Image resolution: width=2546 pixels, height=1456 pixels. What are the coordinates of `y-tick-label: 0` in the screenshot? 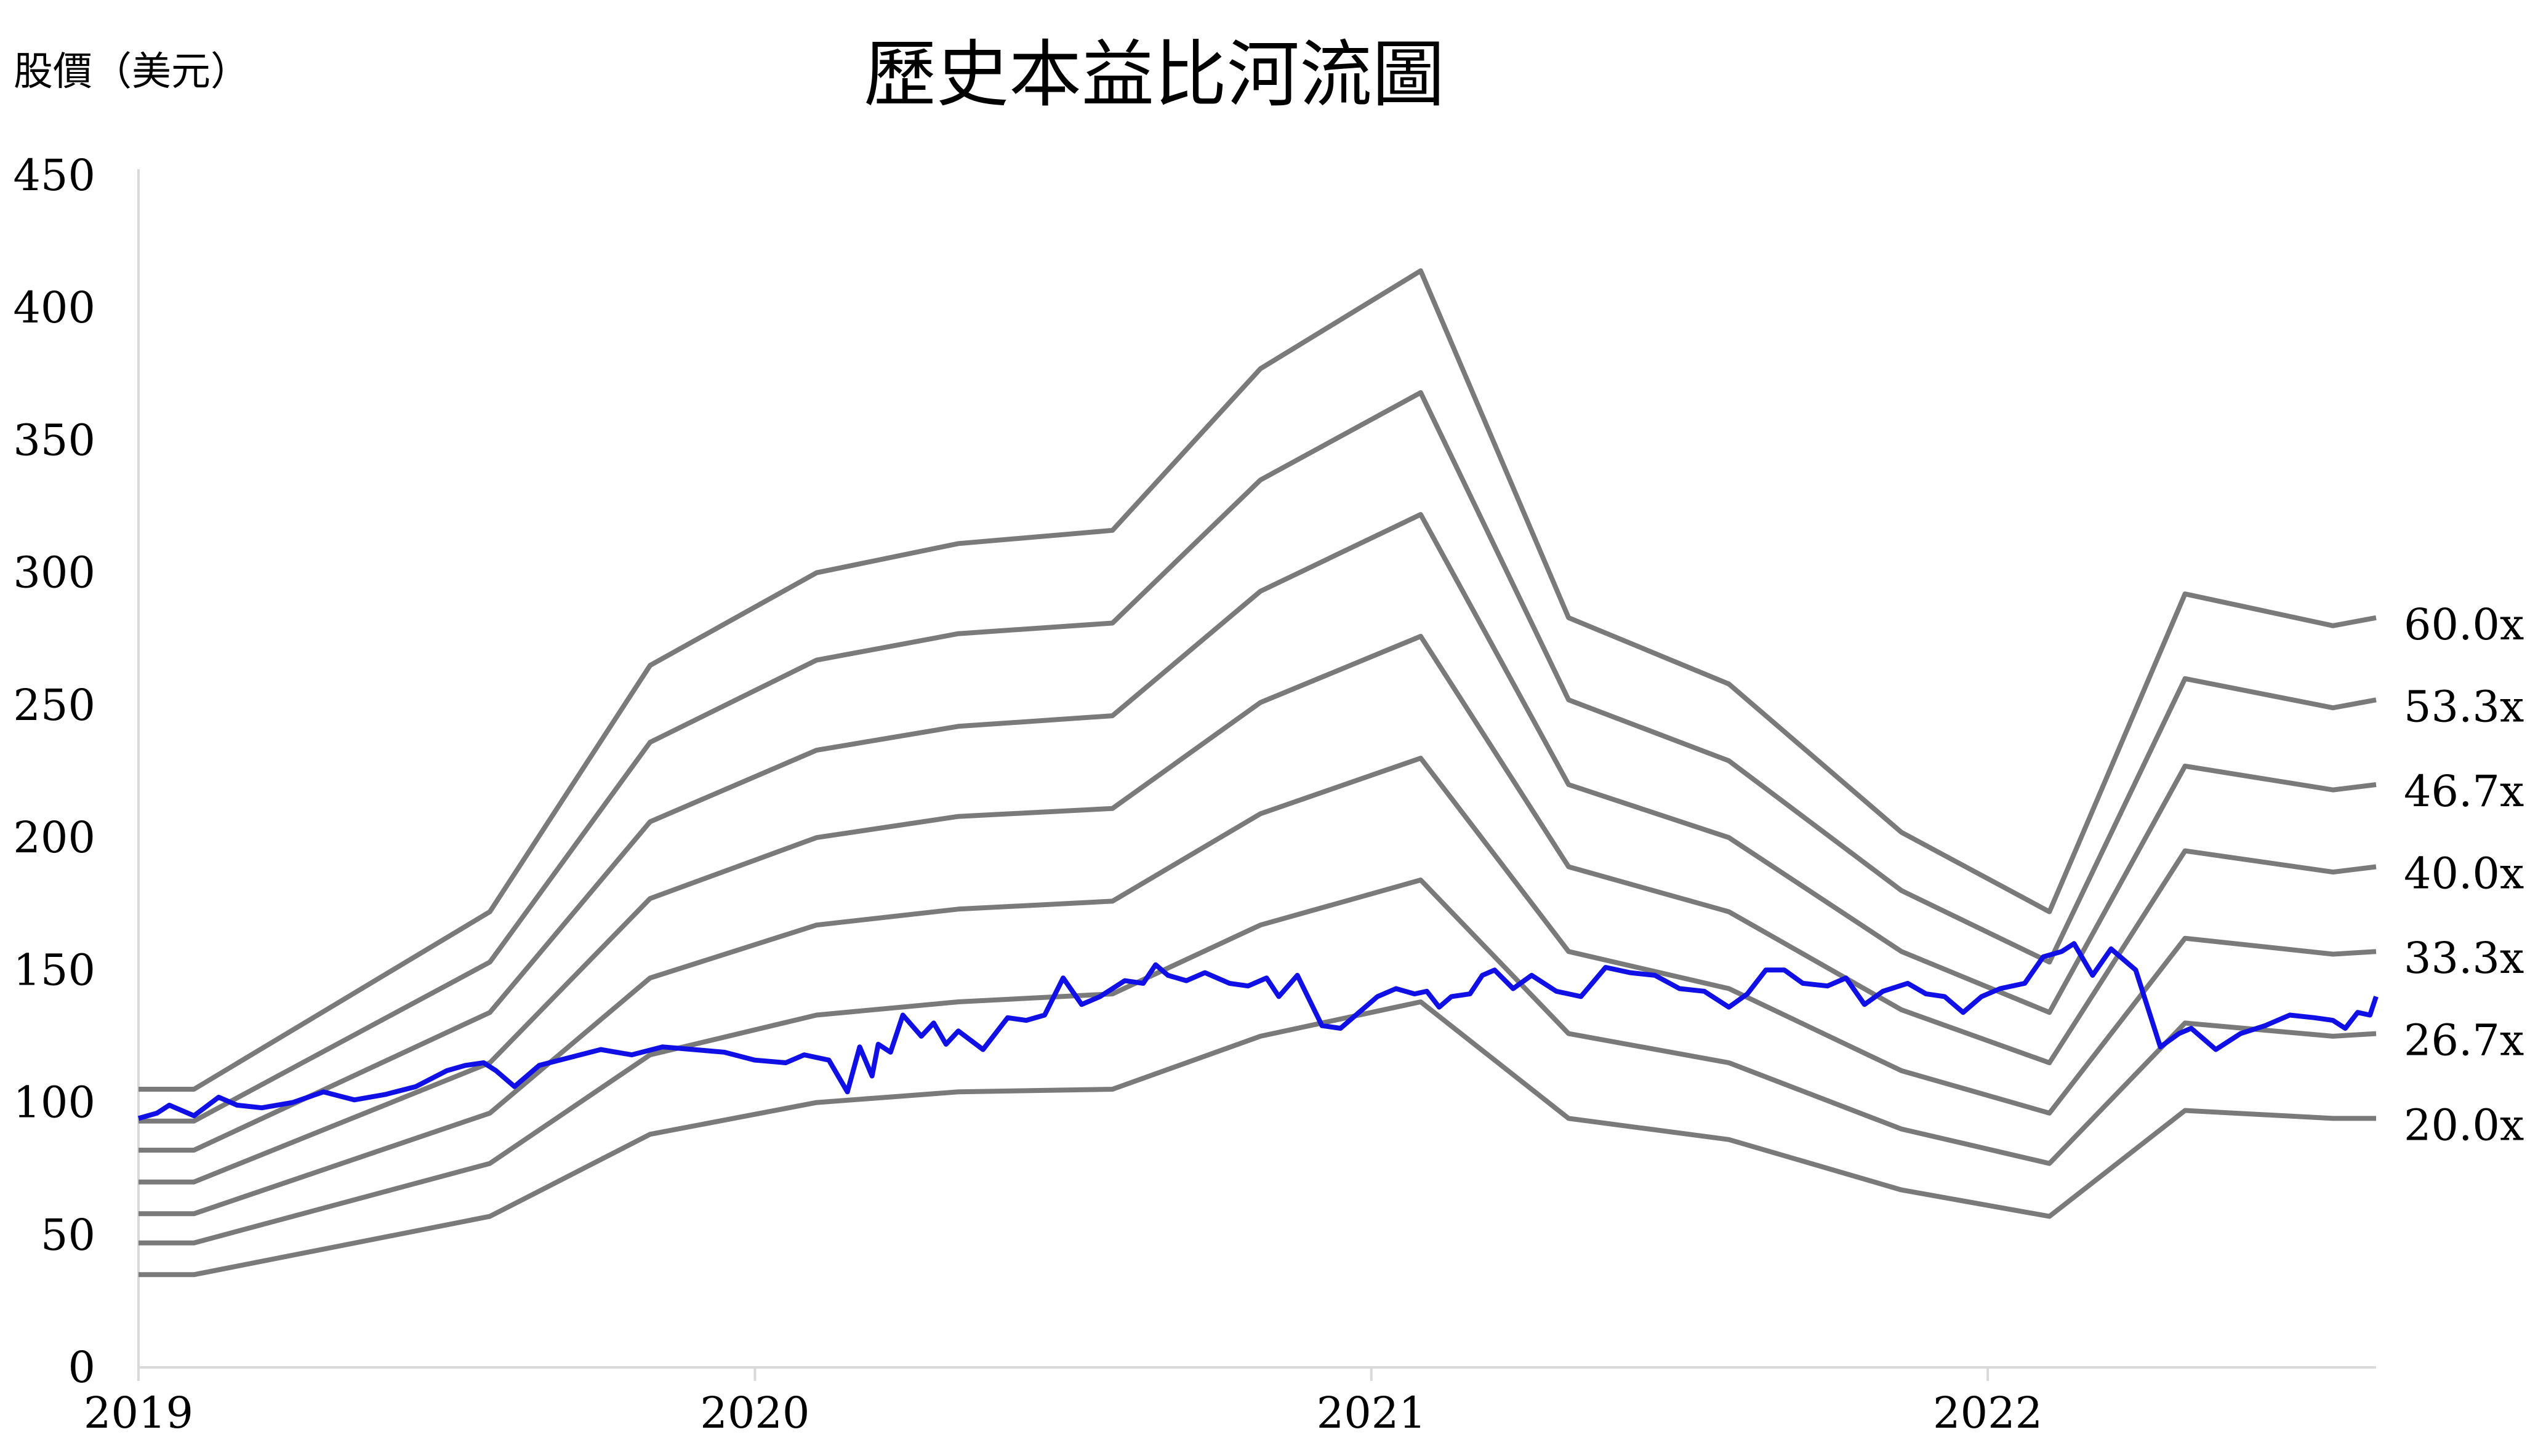 It's located at (81, 1367).